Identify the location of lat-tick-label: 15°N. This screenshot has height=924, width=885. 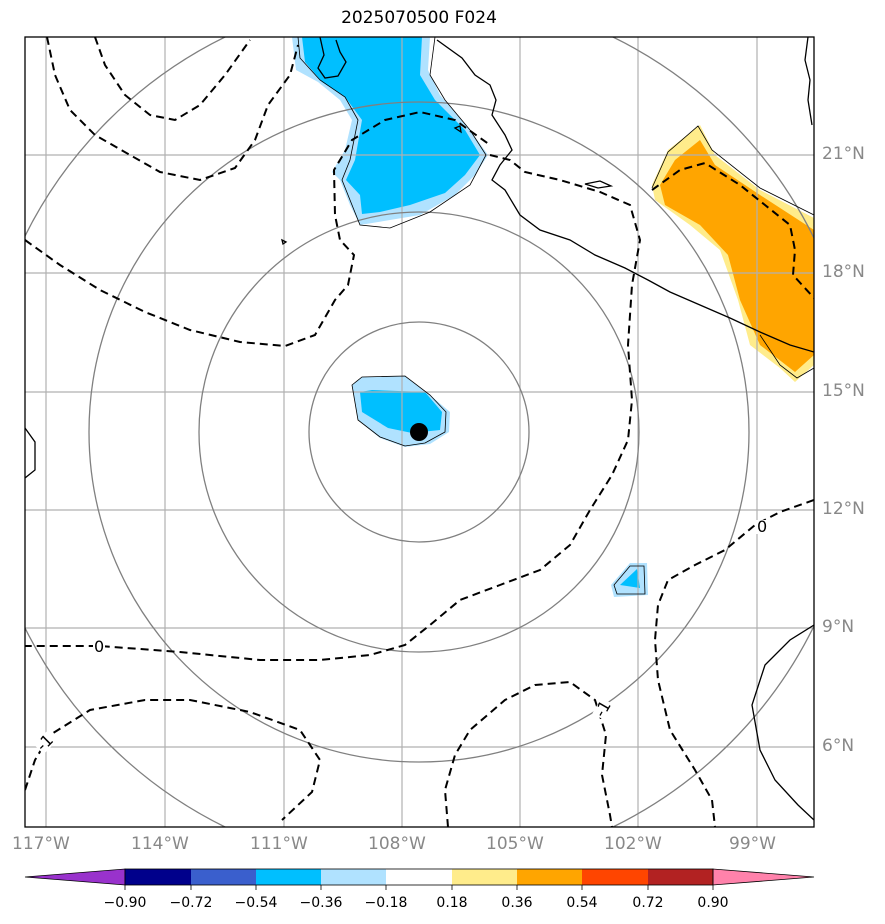
(843, 391).